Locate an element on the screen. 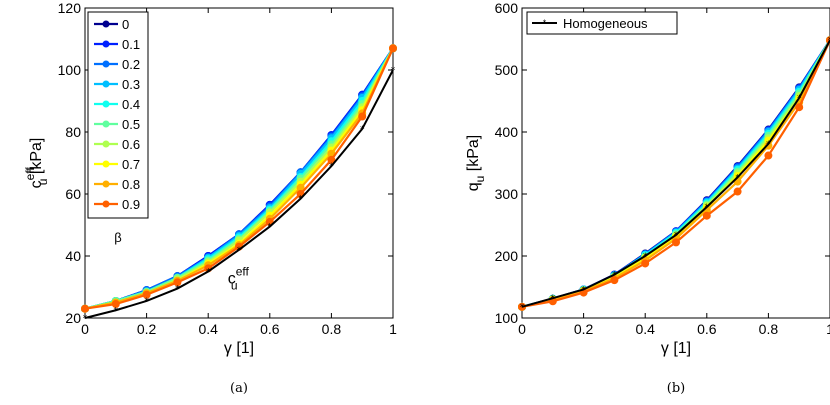  legend-box is located at coordinates (602, 23).